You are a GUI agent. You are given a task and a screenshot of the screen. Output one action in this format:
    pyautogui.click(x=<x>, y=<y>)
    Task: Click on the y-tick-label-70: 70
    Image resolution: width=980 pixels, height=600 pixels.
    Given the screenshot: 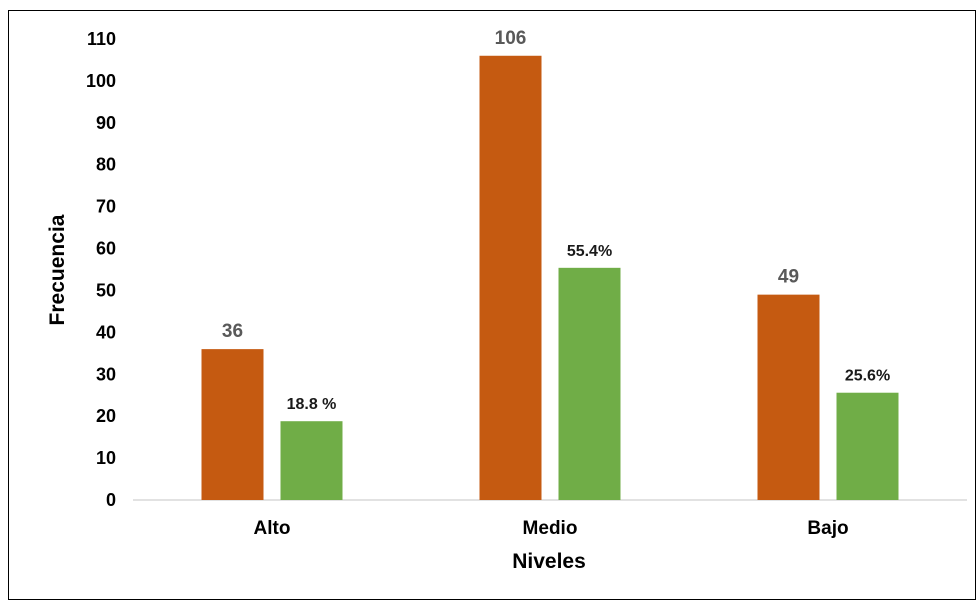 What is the action you would take?
    pyautogui.click(x=106, y=207)
    